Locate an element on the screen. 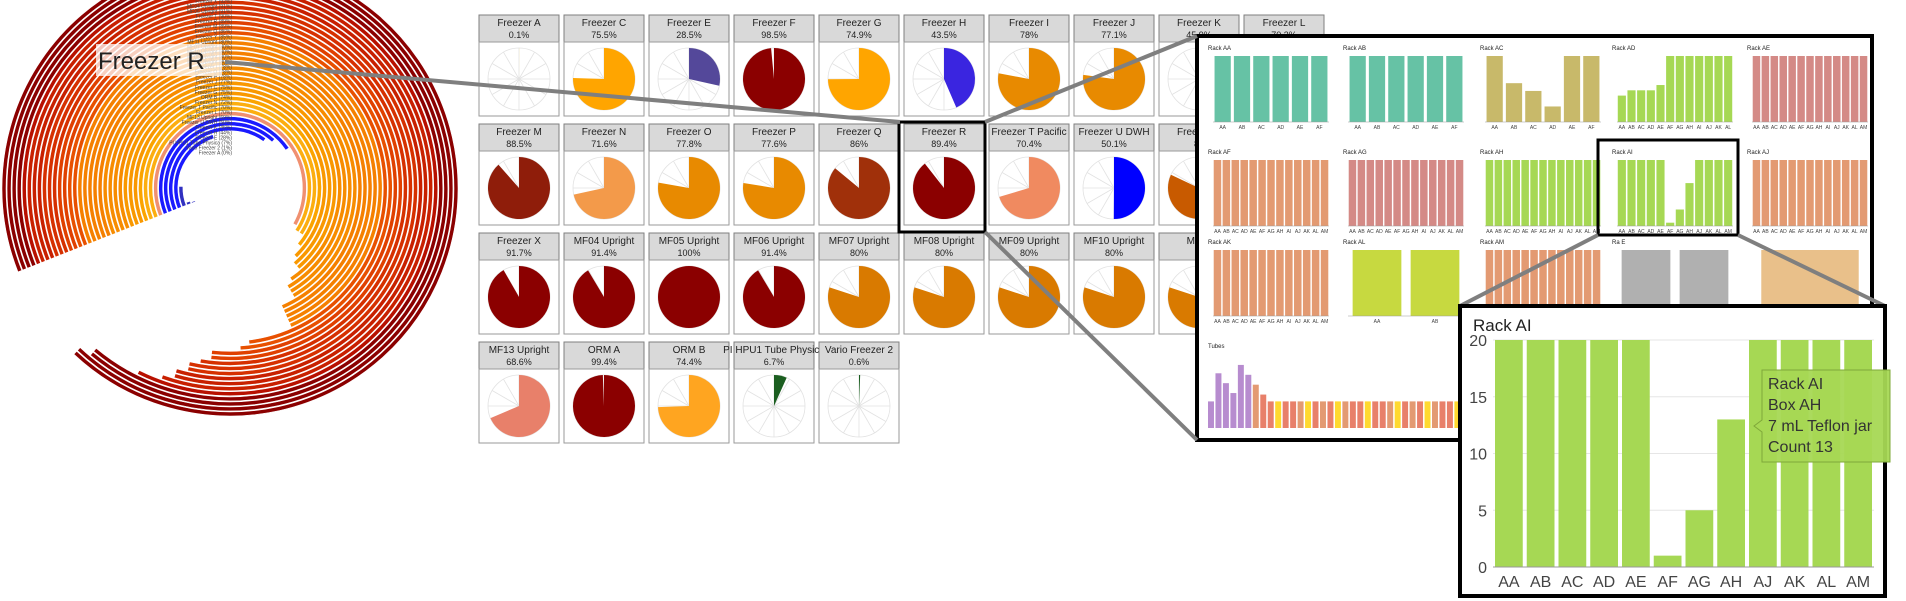 The height and width of the screenshot is (601, 1906). freezer-tile: Freezer J77.1% is located at coordinates (1114, 65).